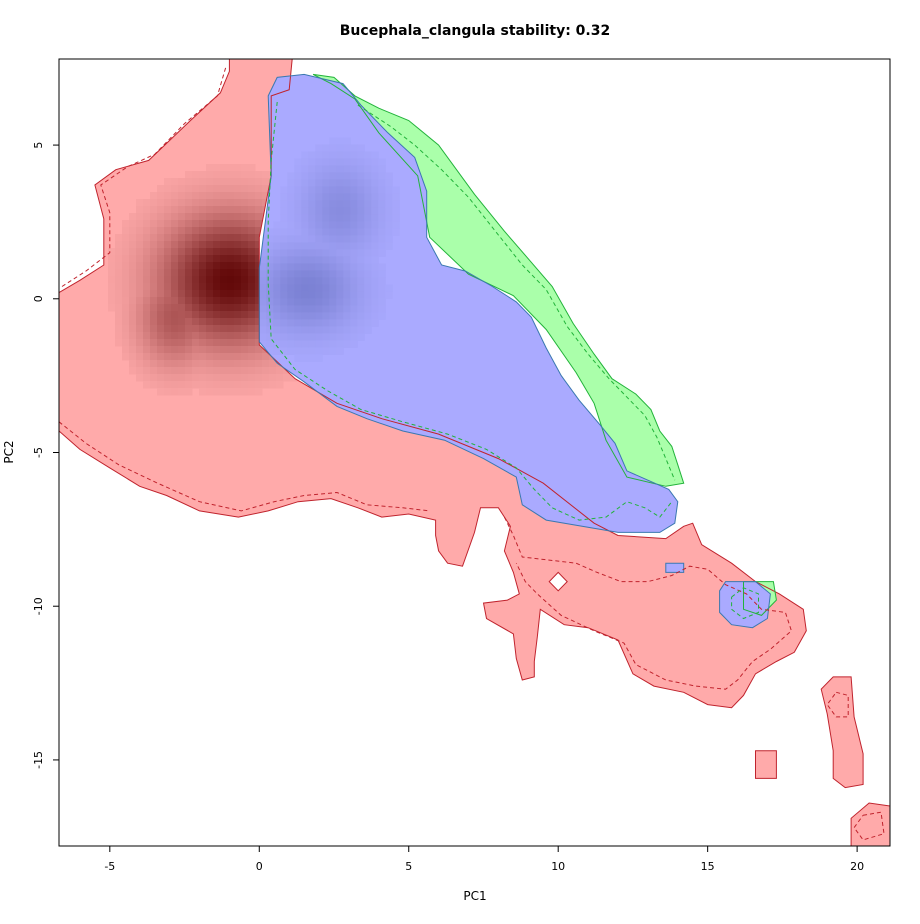 The image size is (920, 924). I want to click on y-axis: -15 -10 -5 0 5, so click(45, 455).